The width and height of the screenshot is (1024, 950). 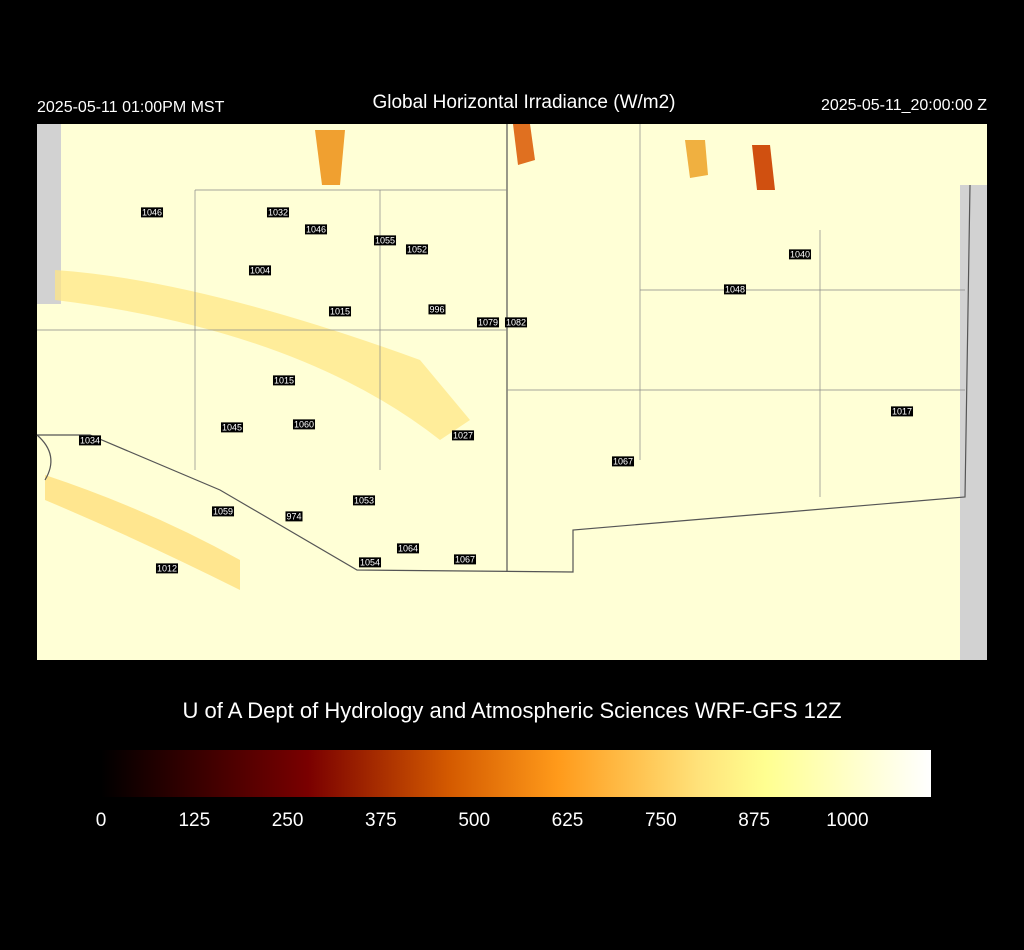 I want to click on station: 1082, so click(x=516, y=322).